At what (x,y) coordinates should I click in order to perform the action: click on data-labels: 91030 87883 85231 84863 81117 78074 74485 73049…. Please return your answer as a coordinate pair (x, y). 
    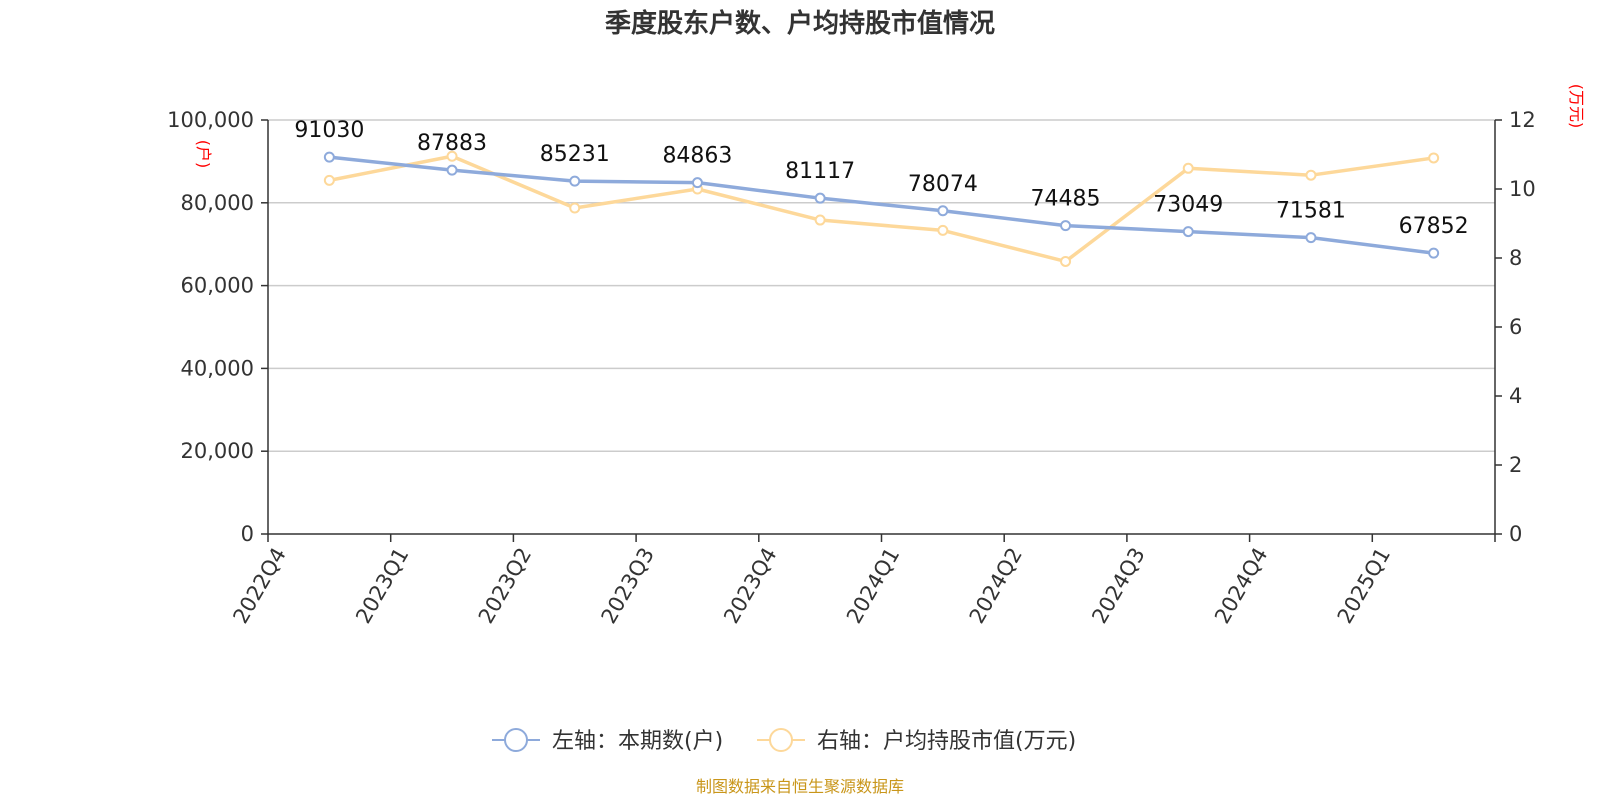
    Looking at the image, I should click on (881, 178).